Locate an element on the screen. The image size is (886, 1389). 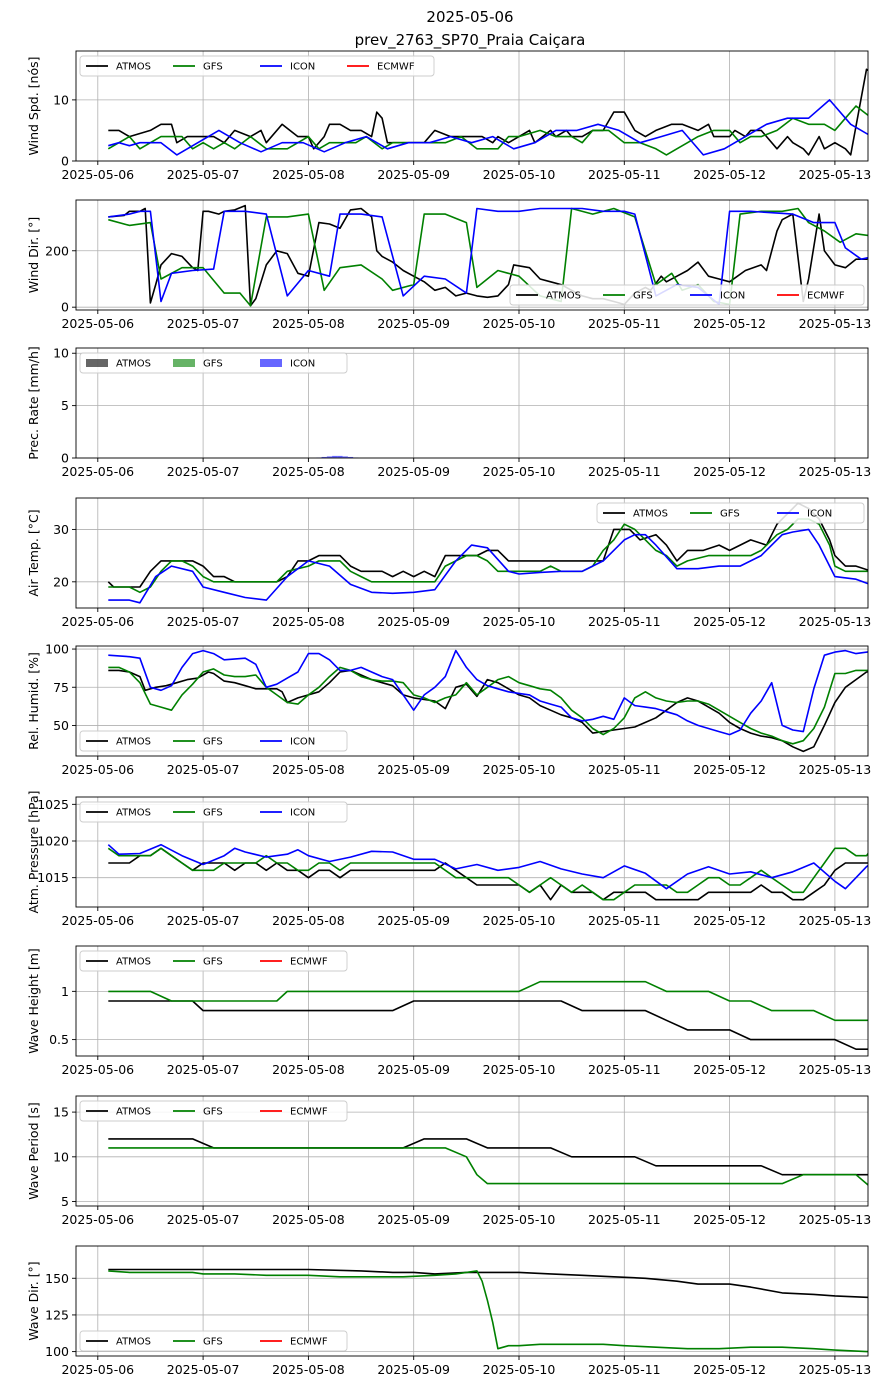
y-tick-label: 100 is located at coordinates (57, 649).